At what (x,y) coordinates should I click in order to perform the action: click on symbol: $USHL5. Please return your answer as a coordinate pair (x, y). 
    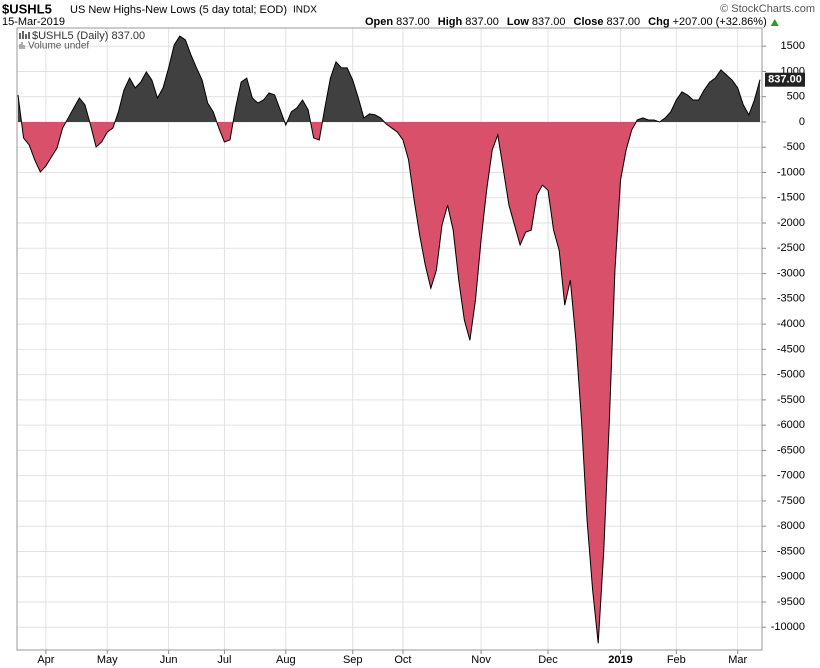
    Looking at the image, I should click on (27, 8).